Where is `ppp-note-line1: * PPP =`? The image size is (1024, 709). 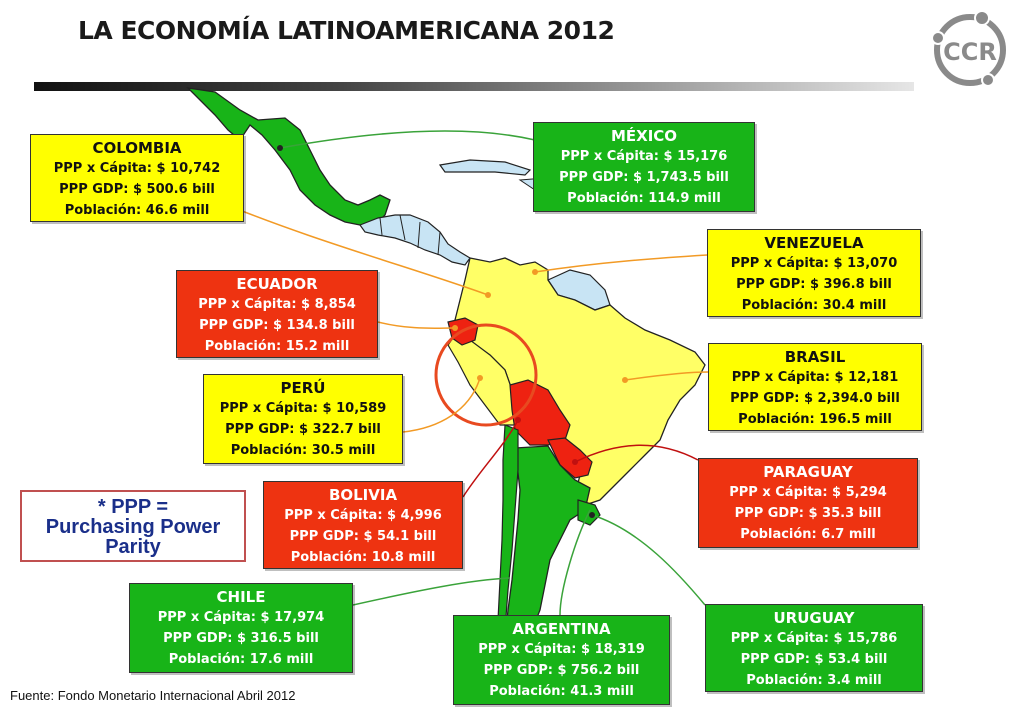
ppp-note-line1: * PPP = is located at coordinates (133, 507).